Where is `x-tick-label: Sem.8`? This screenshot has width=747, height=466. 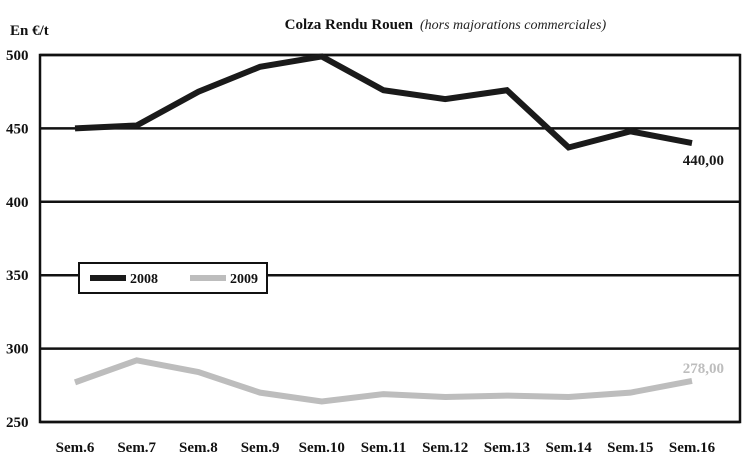 x-tick-label: Sem.8 is located at coordinates (198, 448).